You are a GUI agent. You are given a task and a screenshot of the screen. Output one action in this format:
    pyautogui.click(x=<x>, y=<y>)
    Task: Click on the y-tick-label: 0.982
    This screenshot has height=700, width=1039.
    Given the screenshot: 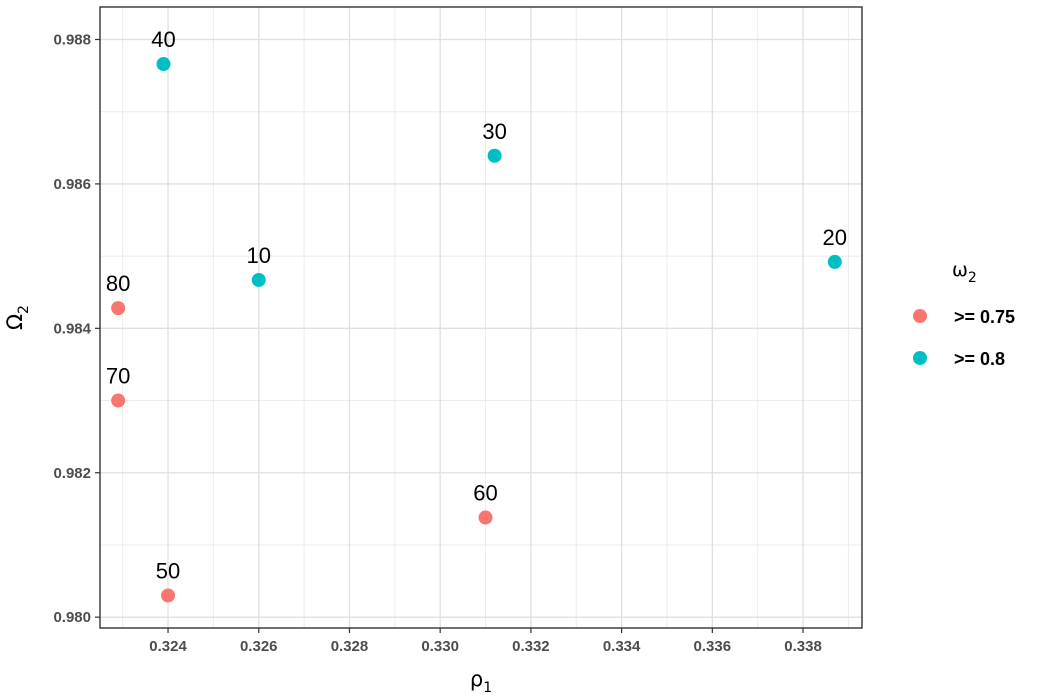 What is the action you would take?
    pyautogui.click(x=72, y=473)
    